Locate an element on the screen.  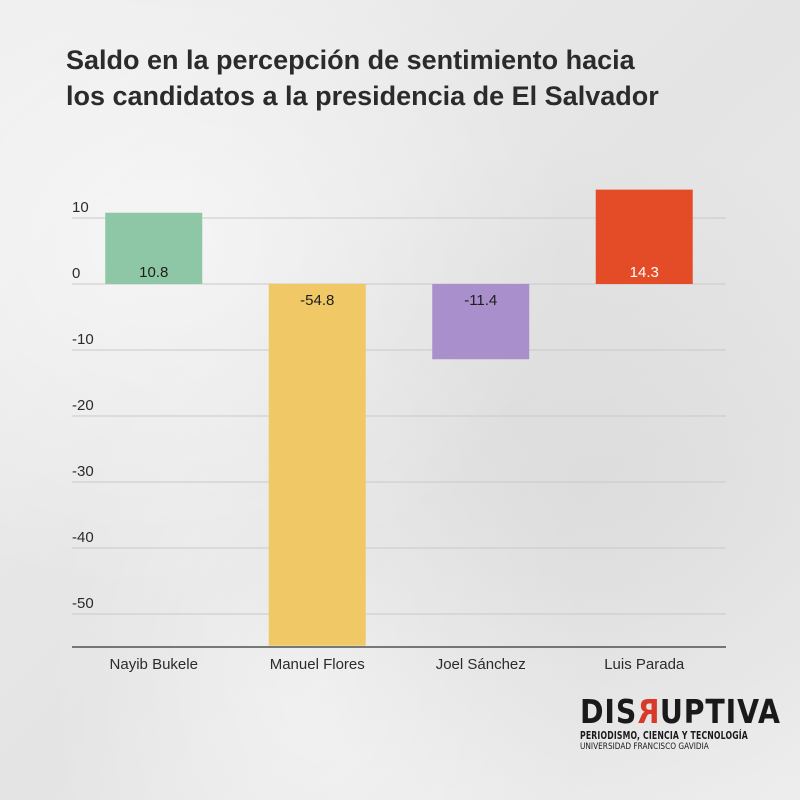
x-tick-label: Manuel Flores is located at coordinates (317, 664).